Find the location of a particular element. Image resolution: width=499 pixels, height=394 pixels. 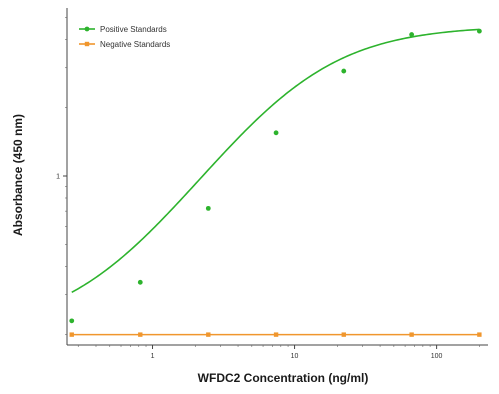

x-tick-label: 1 is located at coordinates (153, 356).